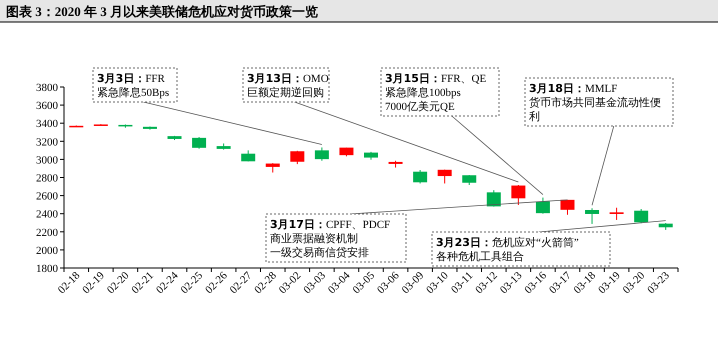 Image resolution: width=718 pixels, height=341 pixels. Describe the element at coordinates (133, 85) in the screenshot. I see `annotation: 3月3日：FFR 紧急降息50Bps` at that location.